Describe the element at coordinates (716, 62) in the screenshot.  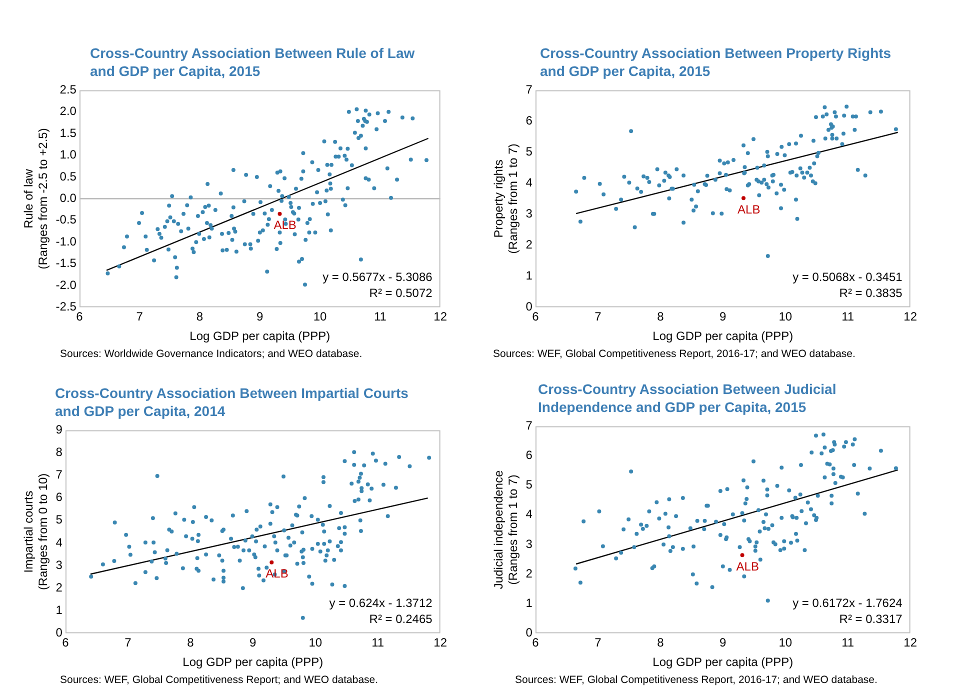
I see `chart-title: Cross-Country Association Between Property Rights and GDP per Capita, 2015` at that location.